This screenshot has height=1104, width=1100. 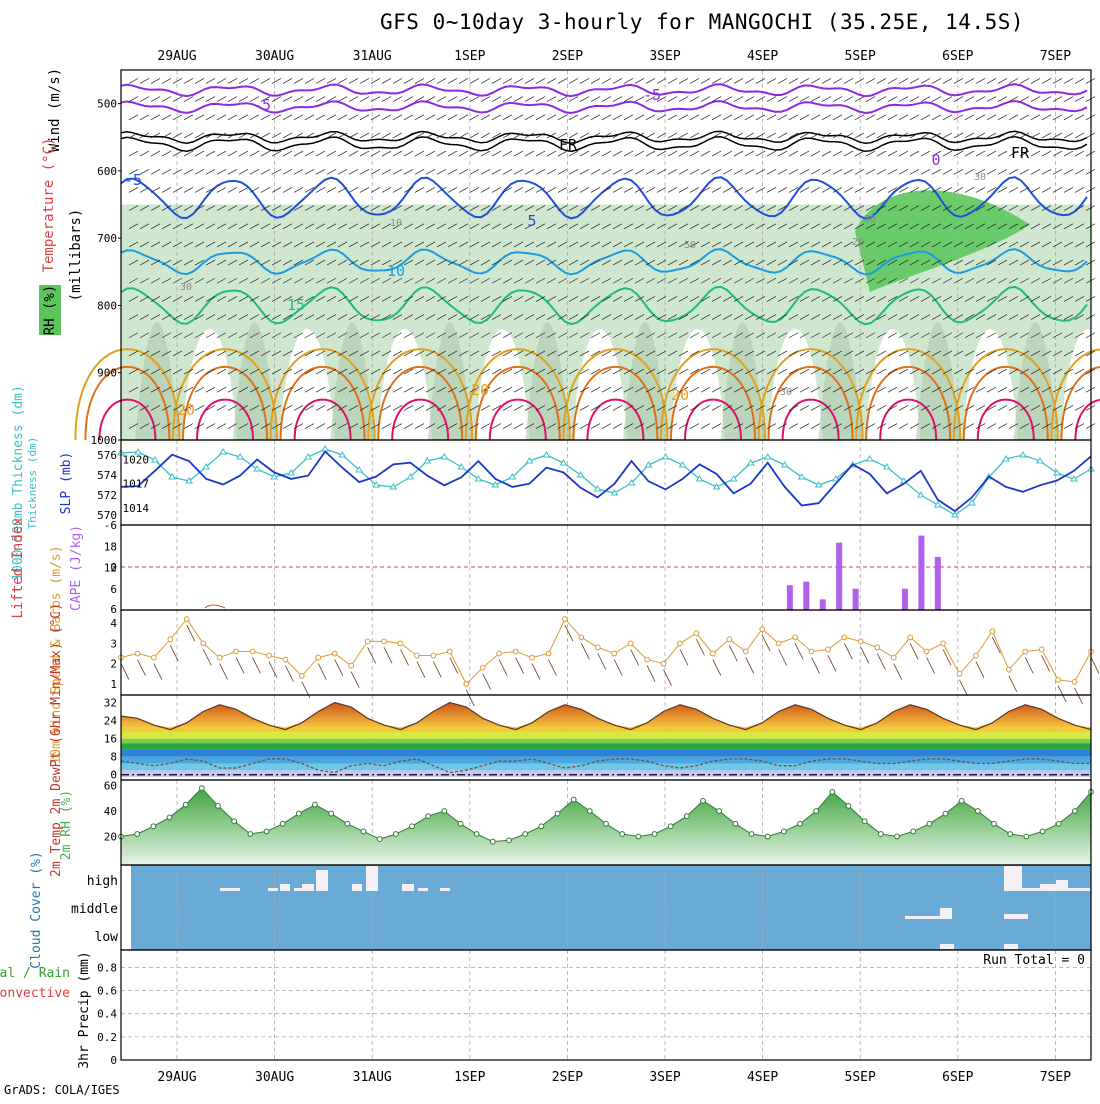 What do you see at coordinates (957, 1077) in the screenshot?
I see `date-label-bottom: 6SEP` at bounding box center [957, 1077].